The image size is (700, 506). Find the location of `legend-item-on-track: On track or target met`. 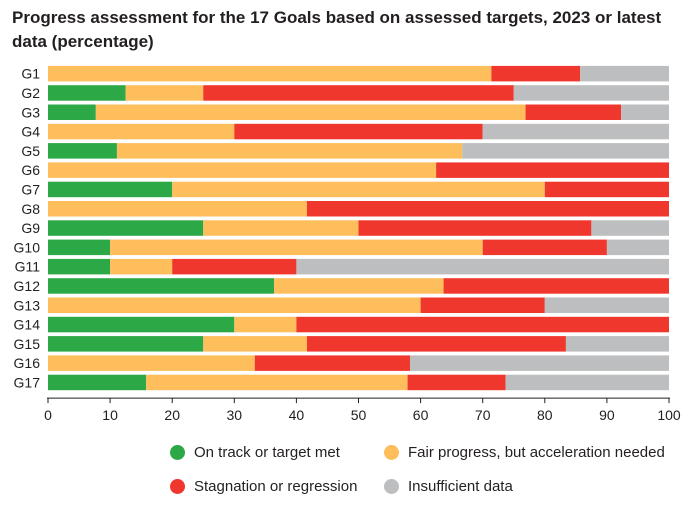

legend-item-on-track: On track or target met is located at coordinates (255, 452).